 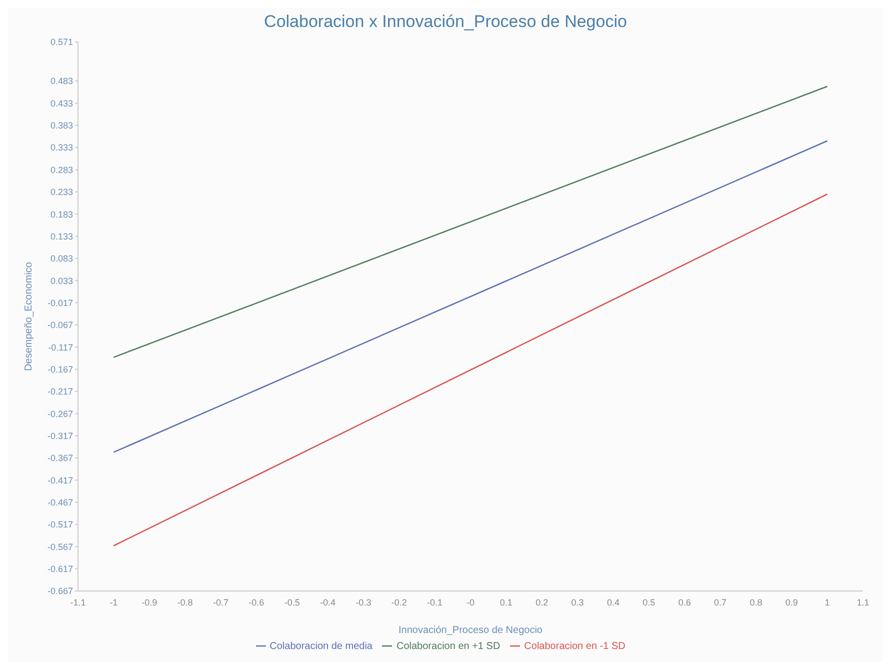 I want to click on x-tick-label: 0.4, so click(x=613, y=602).